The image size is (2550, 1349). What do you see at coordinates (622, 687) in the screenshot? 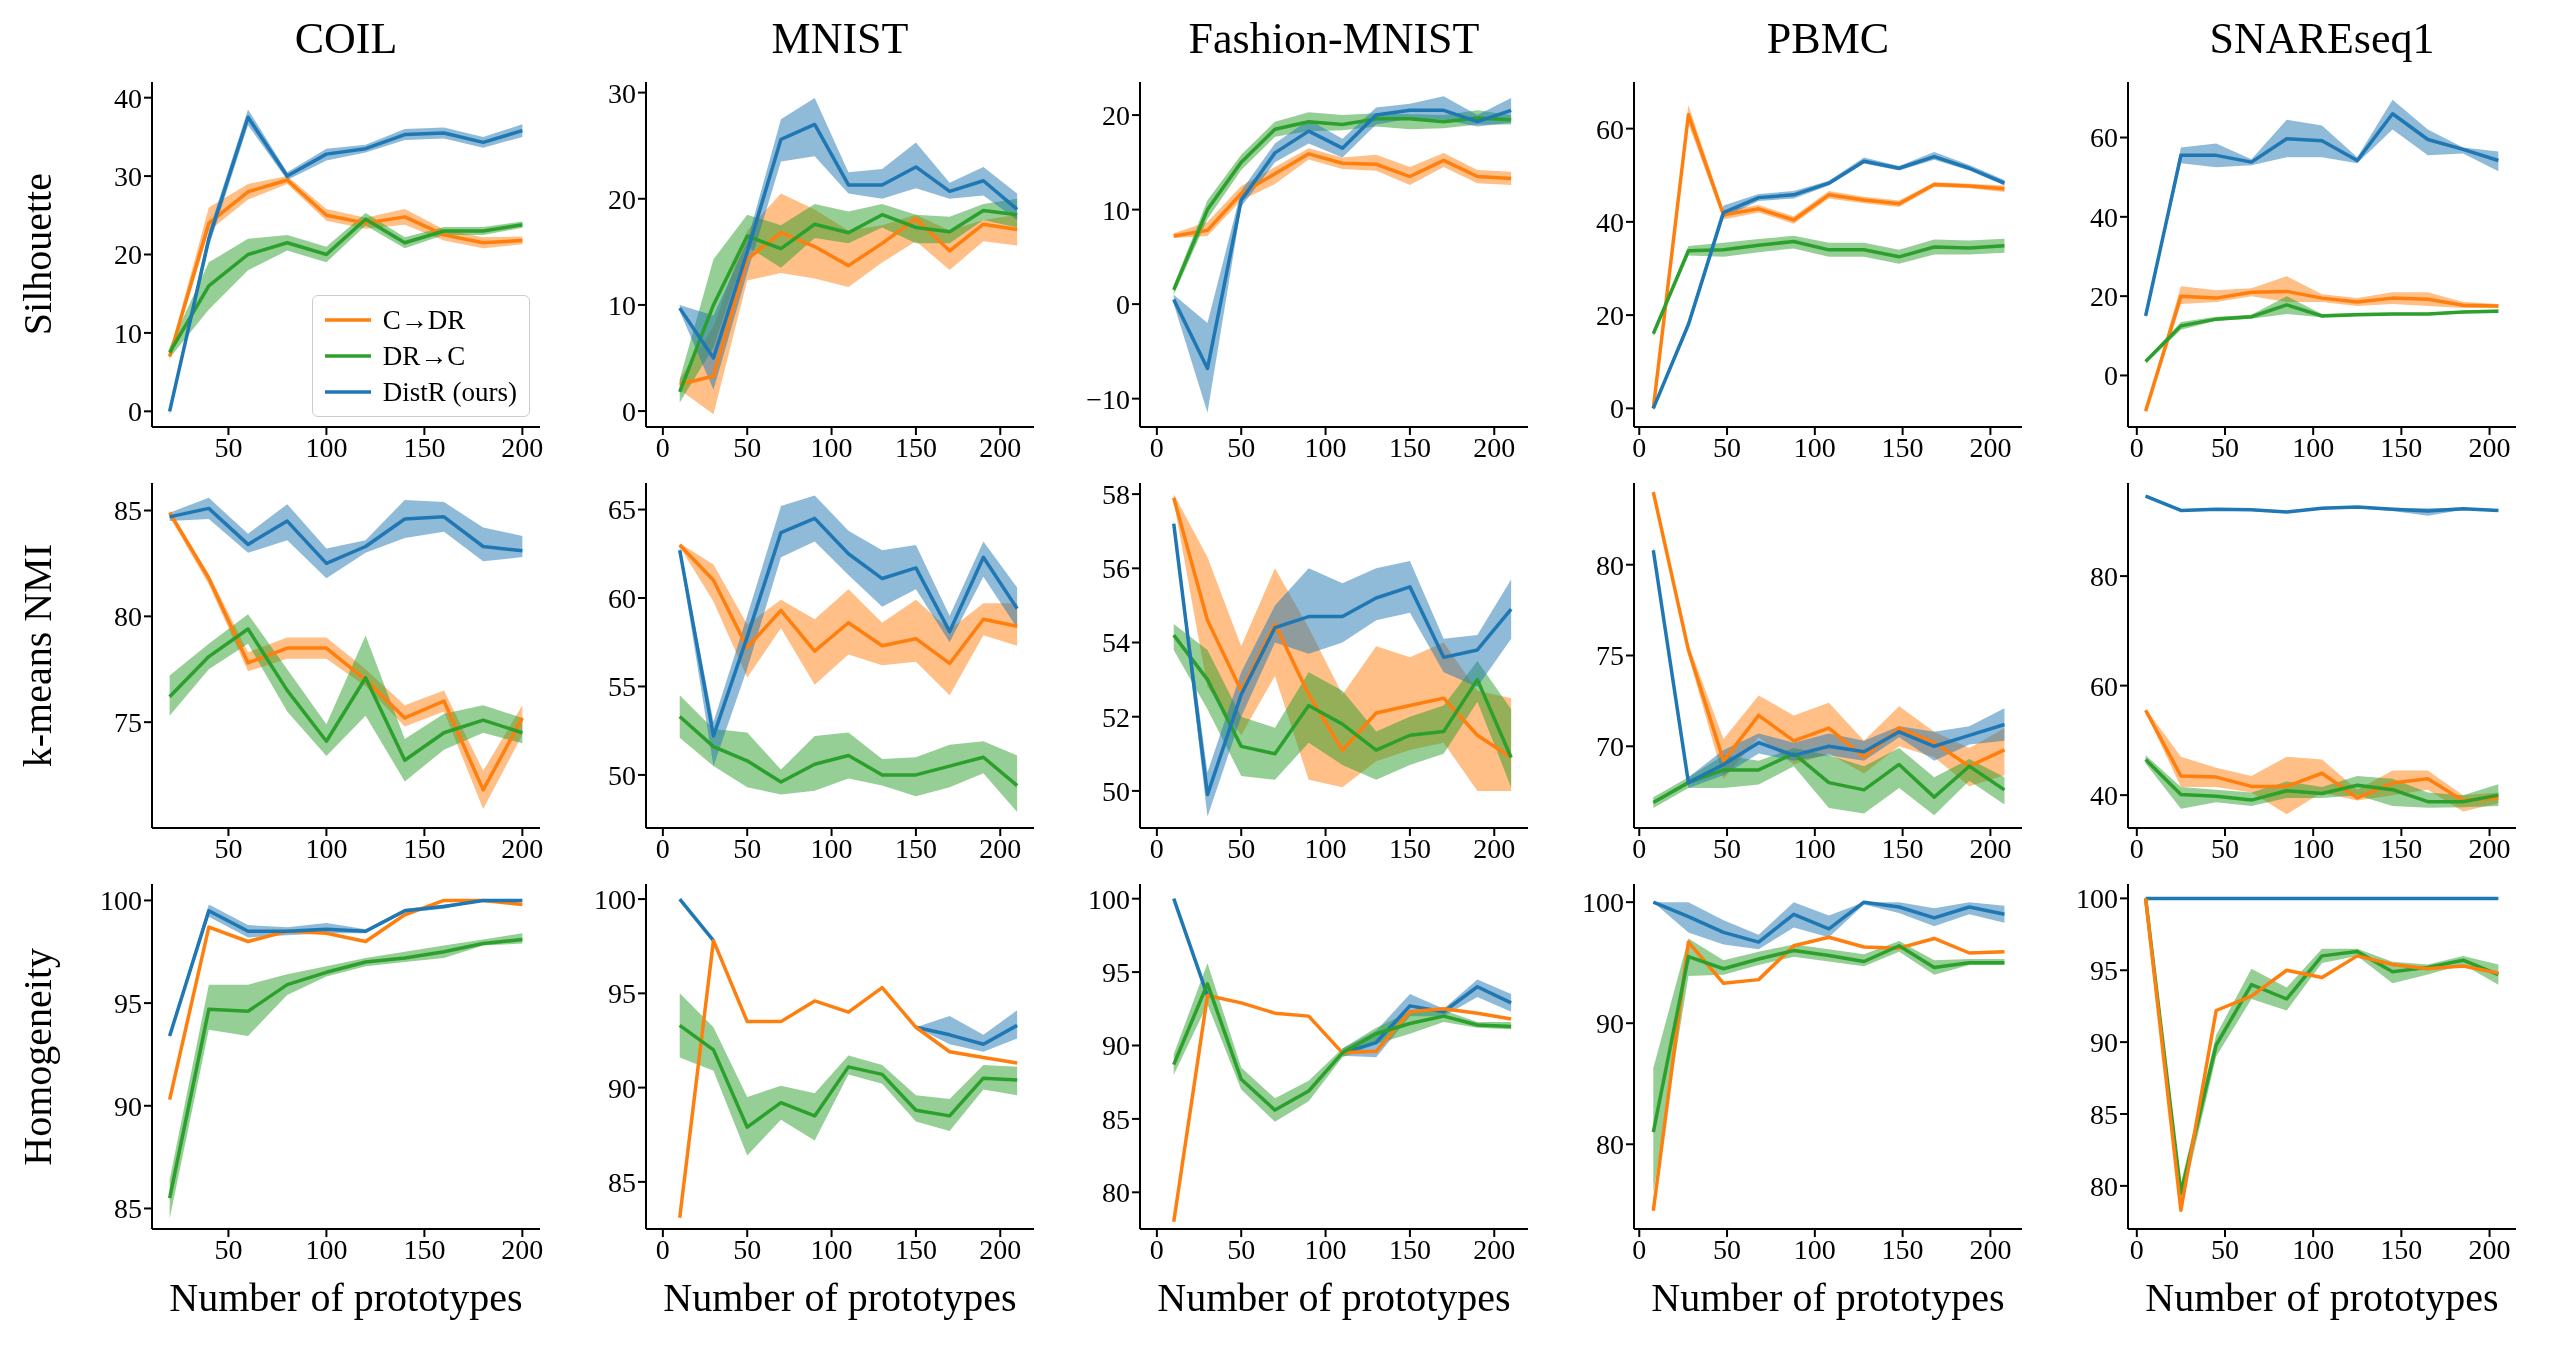
I see `y-tick-label: 55` at bounding box center [622, 687].